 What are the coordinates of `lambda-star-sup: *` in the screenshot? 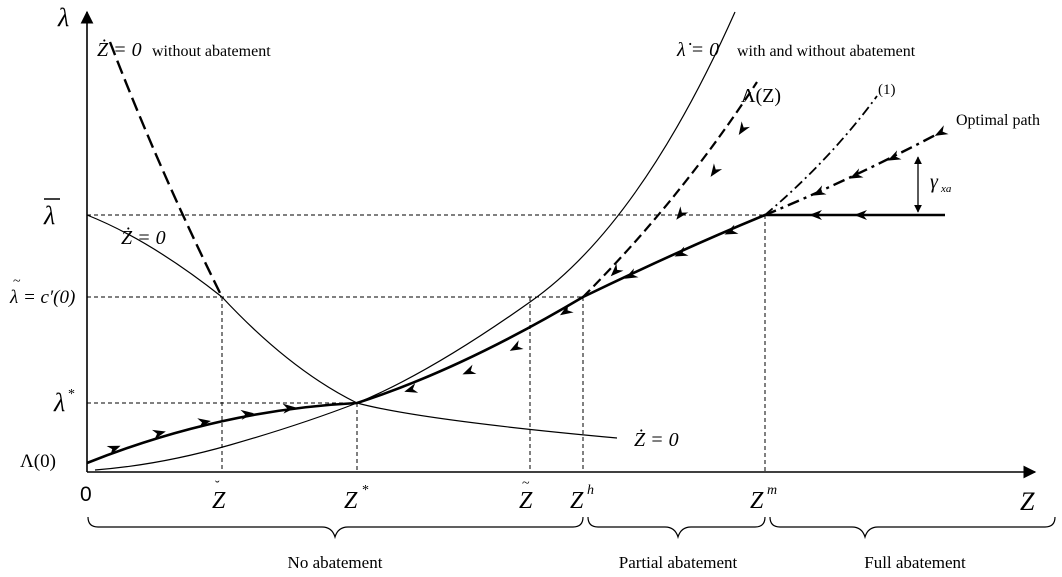 It's located at (71, 394).